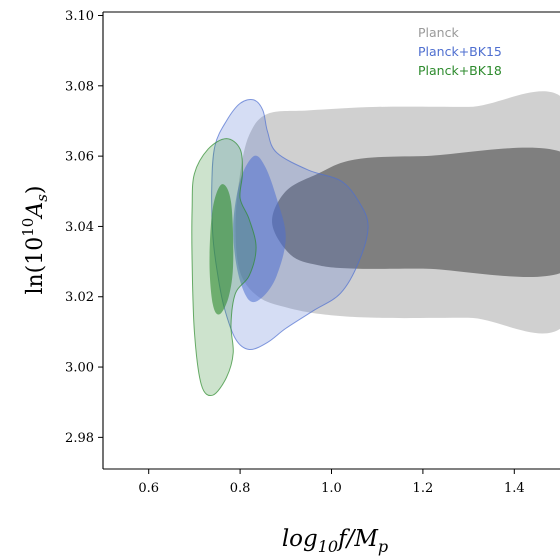  I want to click on x-tick-label: 0.6, so click(148, 488).